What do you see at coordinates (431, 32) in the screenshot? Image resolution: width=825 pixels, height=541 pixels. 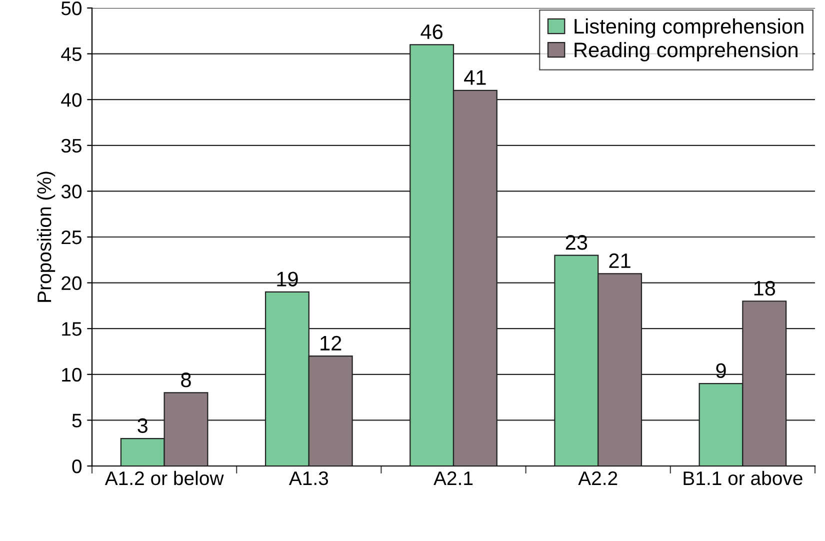 I see `data-label: 46` at bounding box center [431, 32].